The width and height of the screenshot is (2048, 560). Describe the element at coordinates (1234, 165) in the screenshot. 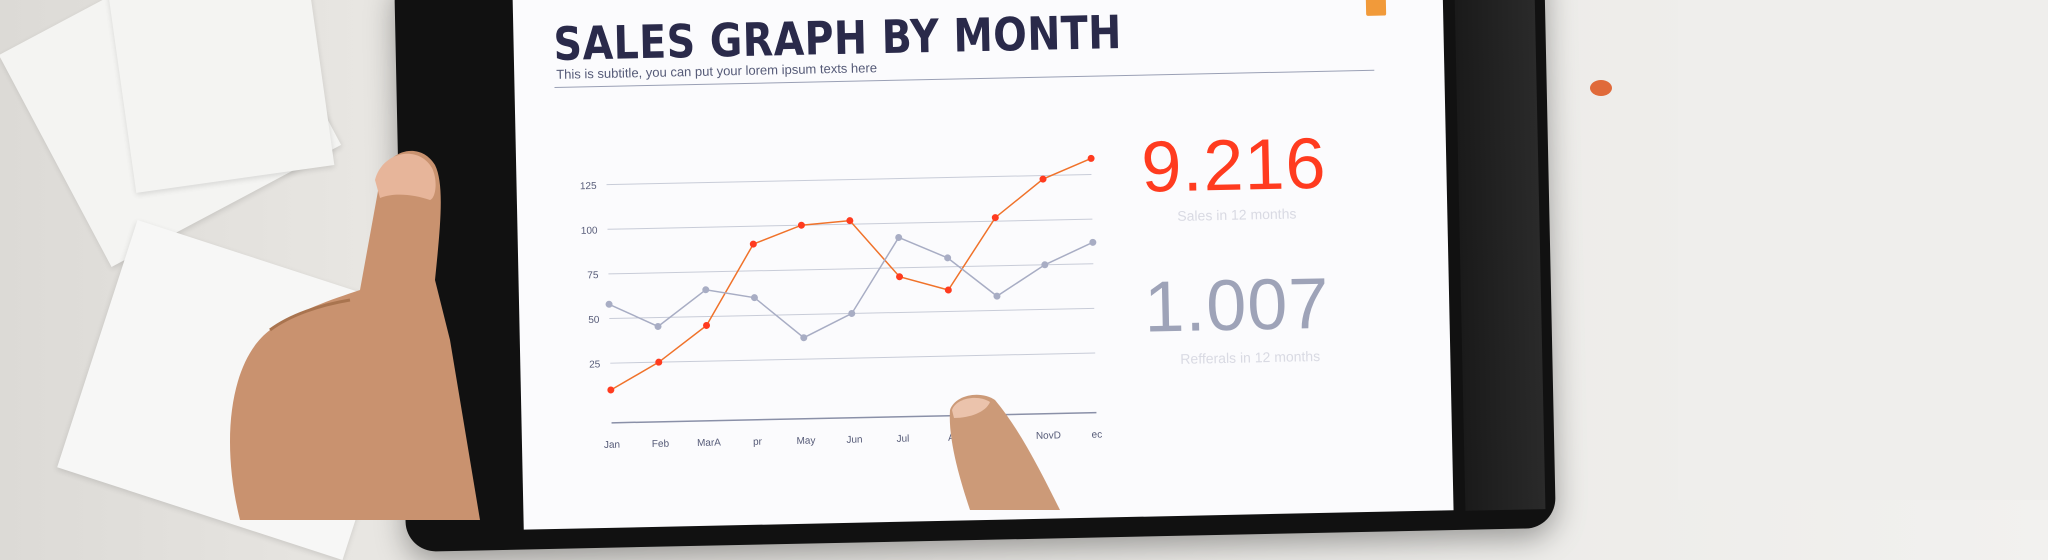

I see `sales-total-value: 9.216` at that location.